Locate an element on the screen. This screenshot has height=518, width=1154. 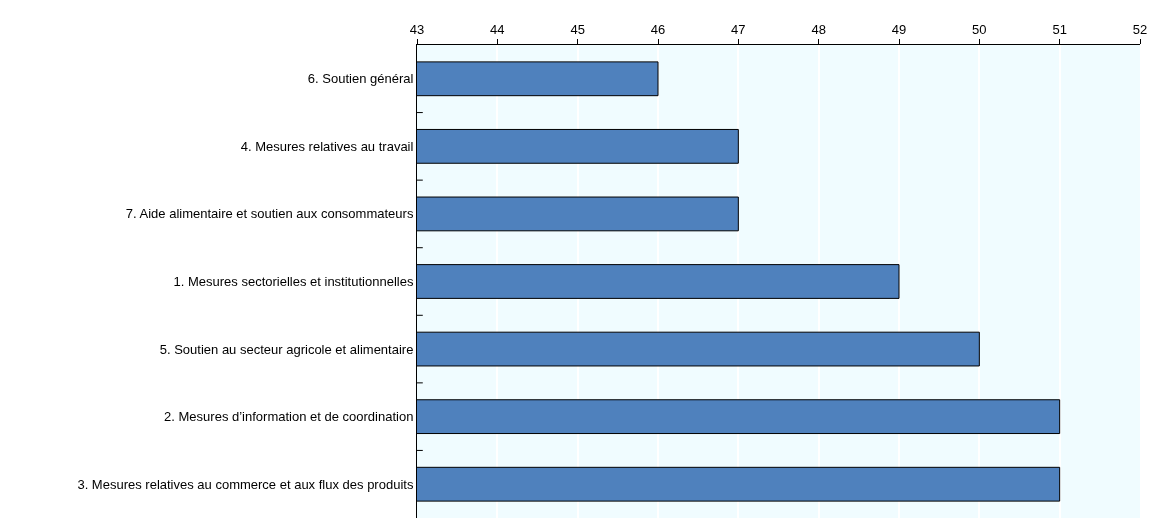
x-tick-label: 46 is located at coordinates (658, 29).